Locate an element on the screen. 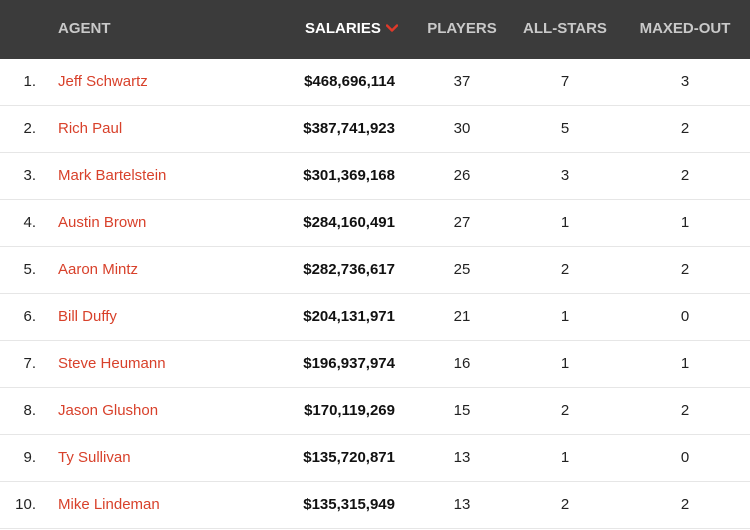  rank: 7. is located at coordinates (29, 363).